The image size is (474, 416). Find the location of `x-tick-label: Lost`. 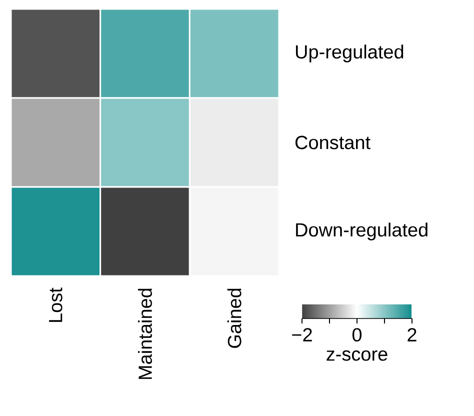

x-tick-label: Lost is located at coordinates (55, 305).